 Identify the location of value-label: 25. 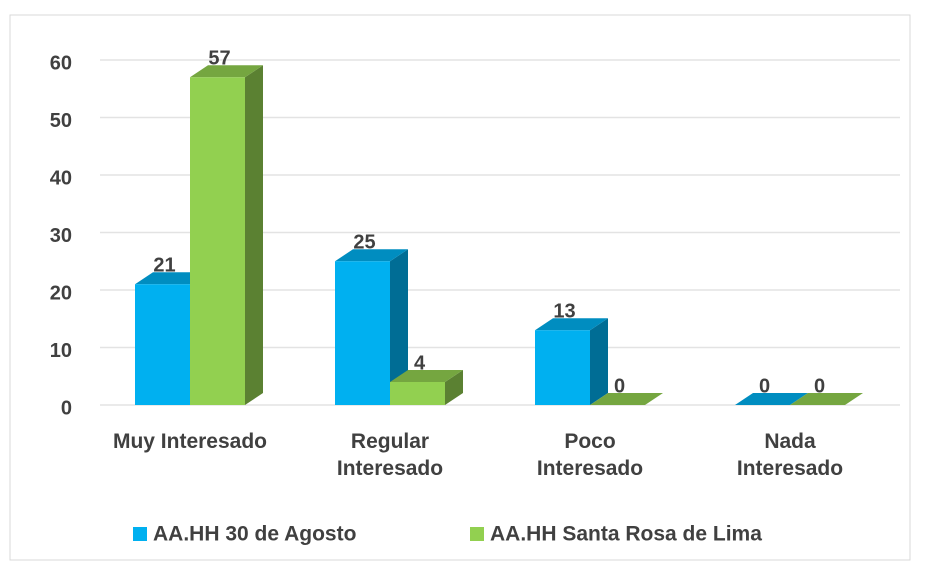
(364, 243).